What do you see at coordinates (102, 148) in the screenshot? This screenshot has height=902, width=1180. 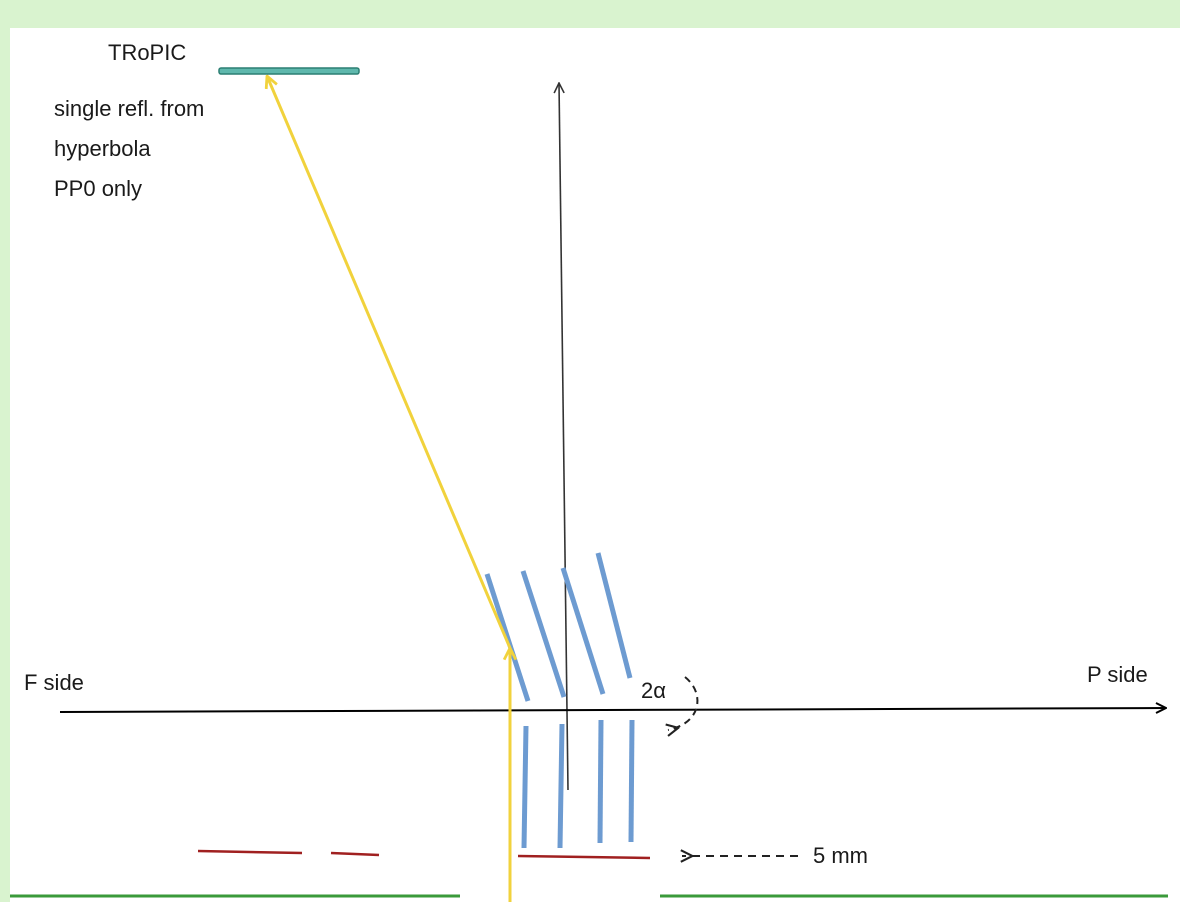 I see `note-line-2: hyperbola` at bounding box center [102, 148].